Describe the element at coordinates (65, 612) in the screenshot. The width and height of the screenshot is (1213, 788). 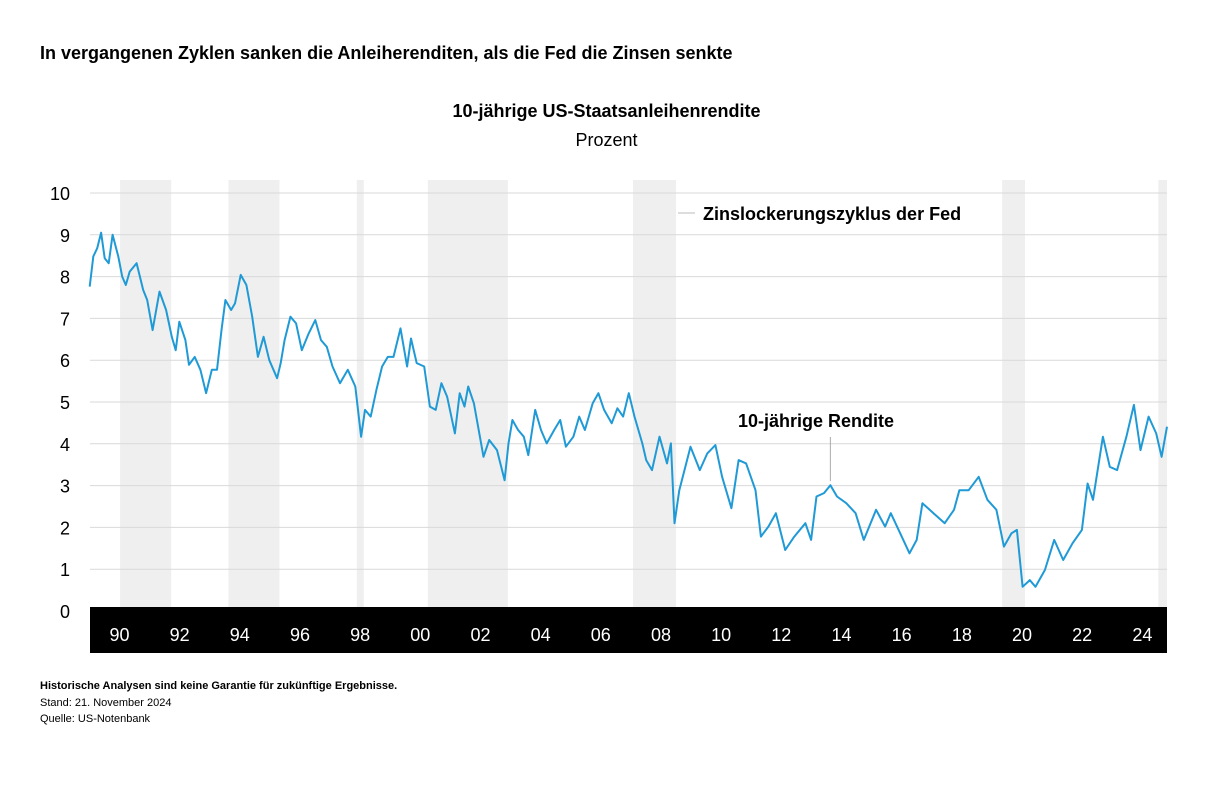
I see `y-tick-label: 0` at that location.